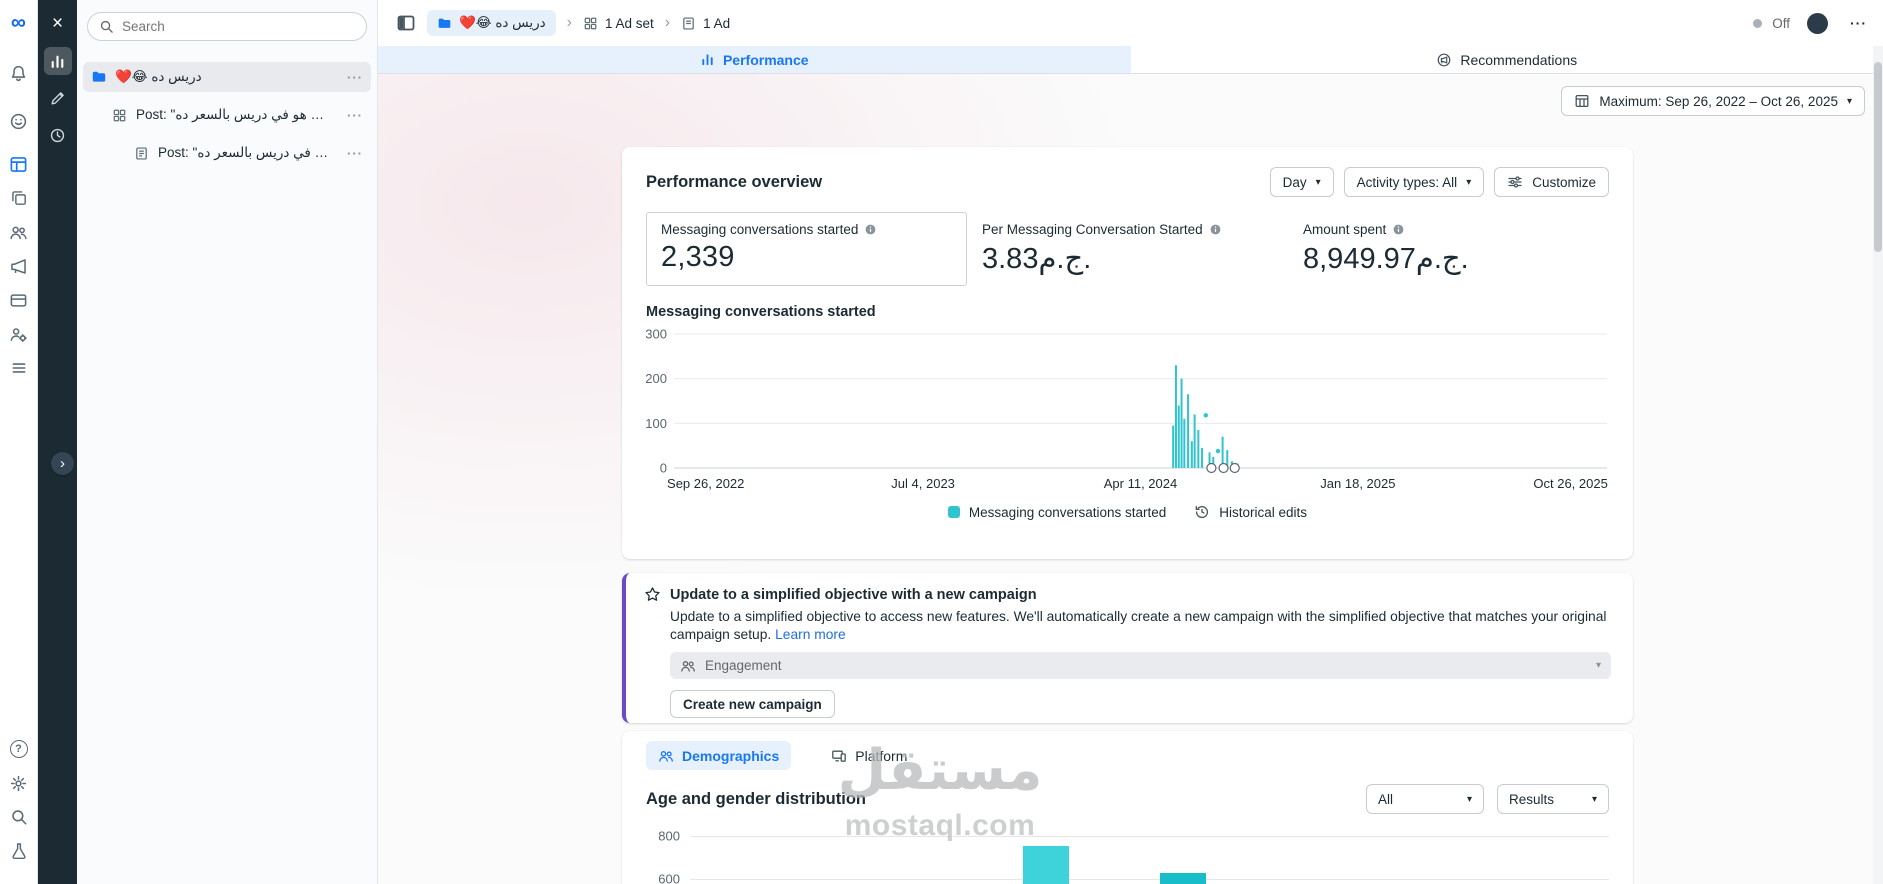 The image size is (1883, 884). What do you see at coordinates (1878, 465) in the screenshot?
I see `vertical-scrollbar` at bounding box center [1878, 465].